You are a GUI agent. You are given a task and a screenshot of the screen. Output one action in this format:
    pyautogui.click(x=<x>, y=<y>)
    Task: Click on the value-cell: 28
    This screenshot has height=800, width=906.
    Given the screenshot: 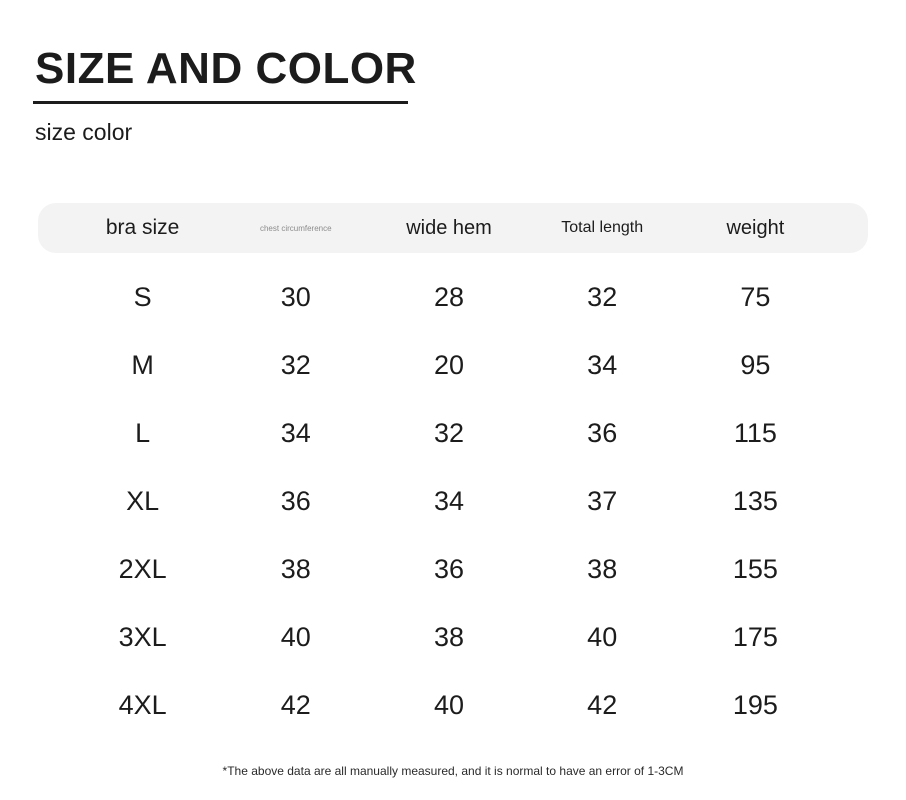 What is the action you would take?
    pyautogui.click(x=449, y=296)
    